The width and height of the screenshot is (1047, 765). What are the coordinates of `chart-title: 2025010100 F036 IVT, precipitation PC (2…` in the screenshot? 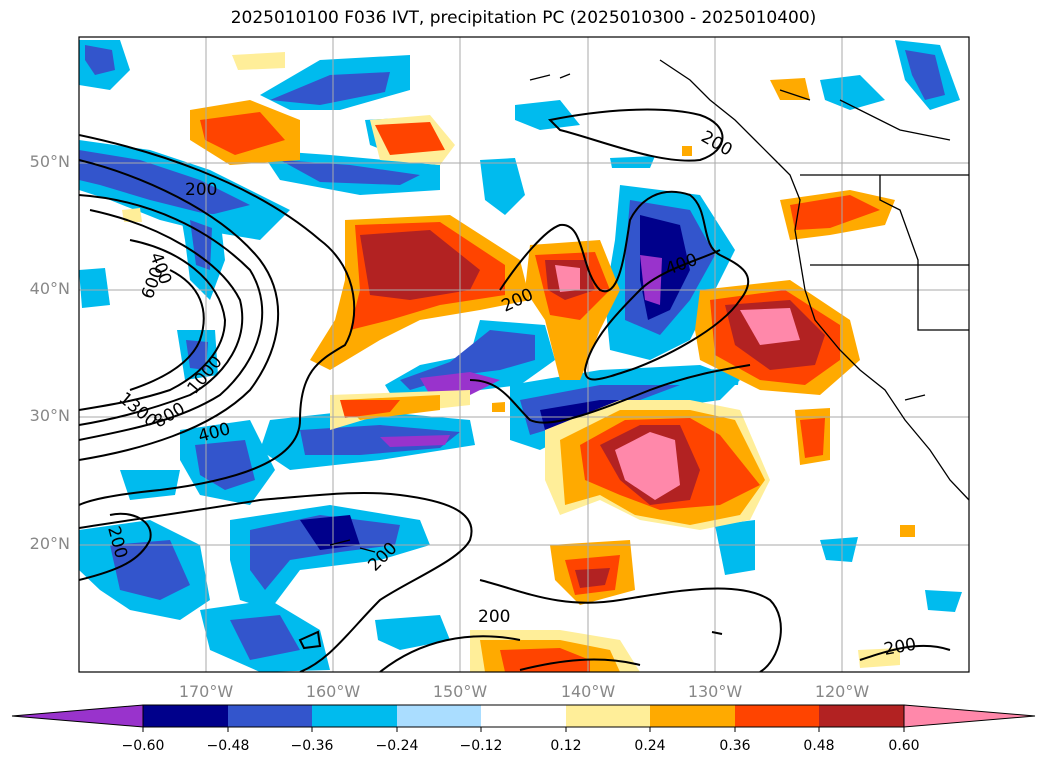 It's located at (523, 18).